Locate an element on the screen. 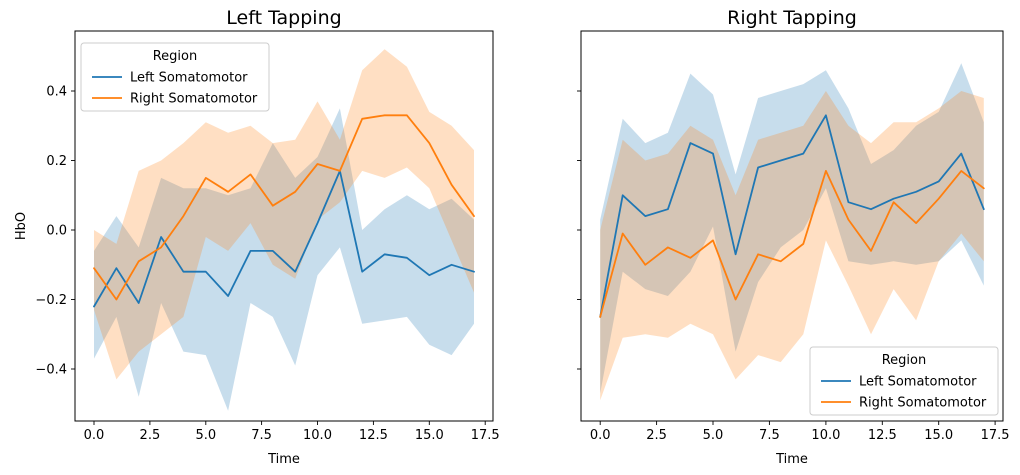 The width and height of the screenshot is (1020, 475). subplot-title-right-tapping: Right Tapping is located at coordinates (792, 18).